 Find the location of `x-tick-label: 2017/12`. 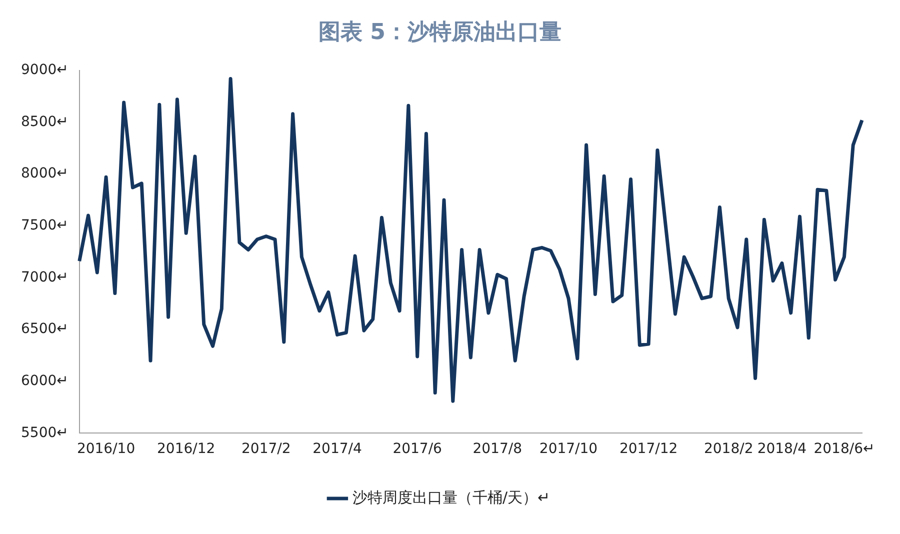

x-tick-label: 2017/12 is located at coordinates (648, 449).